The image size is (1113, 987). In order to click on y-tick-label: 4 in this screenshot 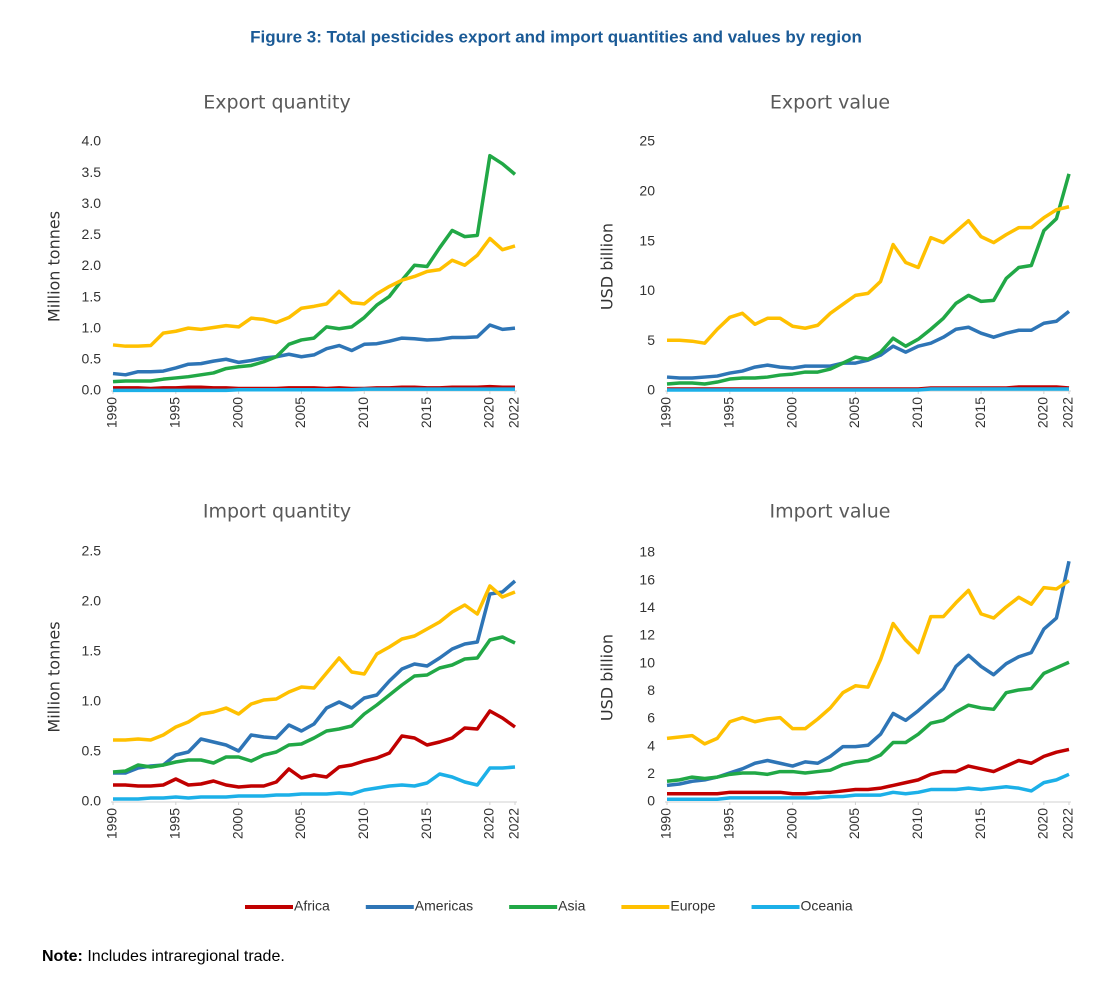, I will do `click(651, 745)`.